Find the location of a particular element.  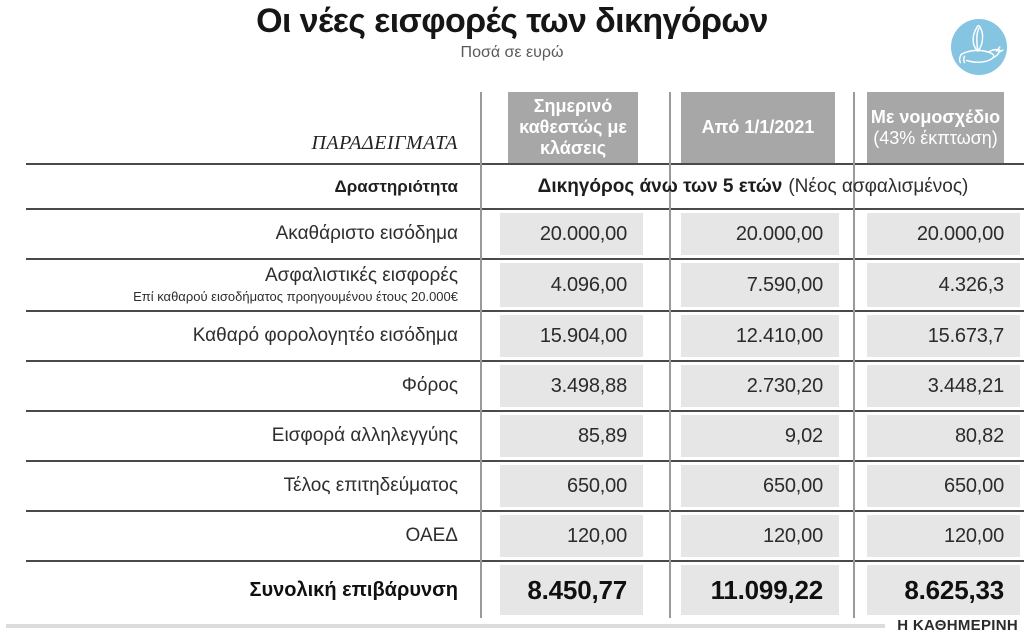

value-cell: 8.450,77 is located at coordinates (571, 590).